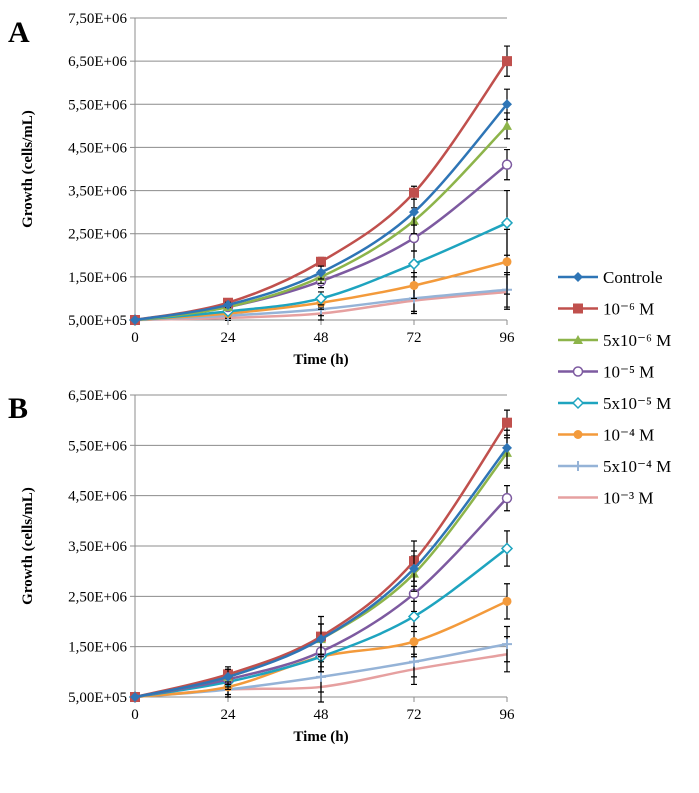 The image size is (699, 793). I want to click on legend-item: 10⁻³ M, so click(605, 498).